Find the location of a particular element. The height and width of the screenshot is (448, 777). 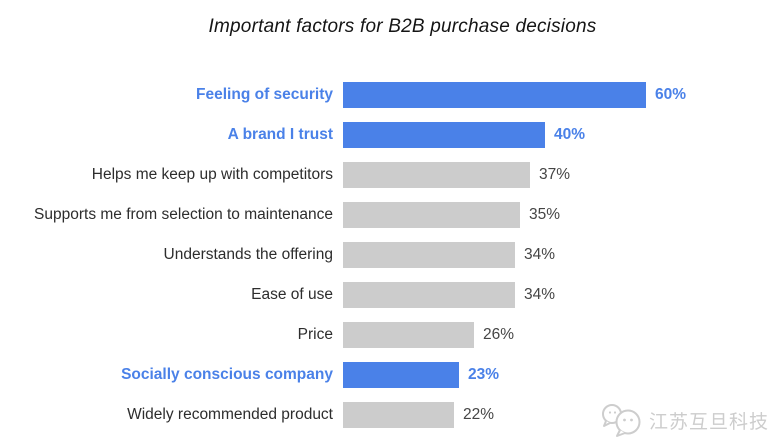

bar-row: Socially conscious company 23% is located at coordinates (388, 375).